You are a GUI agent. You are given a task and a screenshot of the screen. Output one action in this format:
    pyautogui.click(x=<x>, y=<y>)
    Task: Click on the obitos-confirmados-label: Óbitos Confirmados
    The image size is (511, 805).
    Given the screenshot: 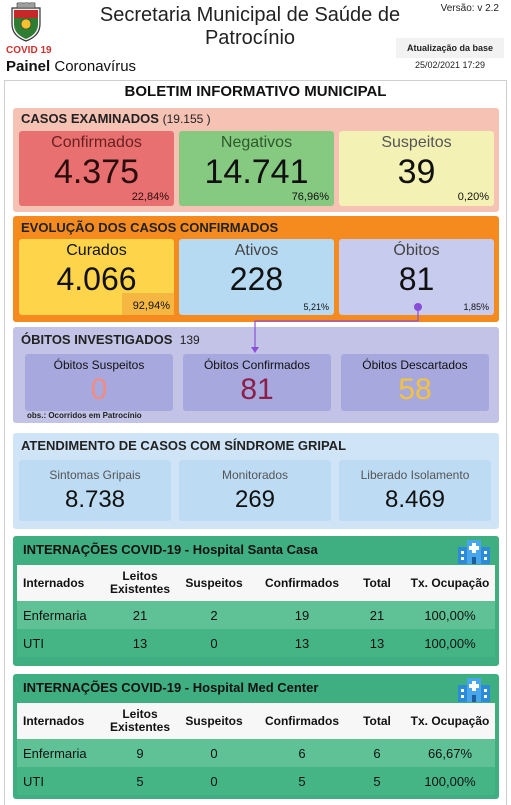 What is the action you would take?
    pyautogui.click(x=257, y=365)
    